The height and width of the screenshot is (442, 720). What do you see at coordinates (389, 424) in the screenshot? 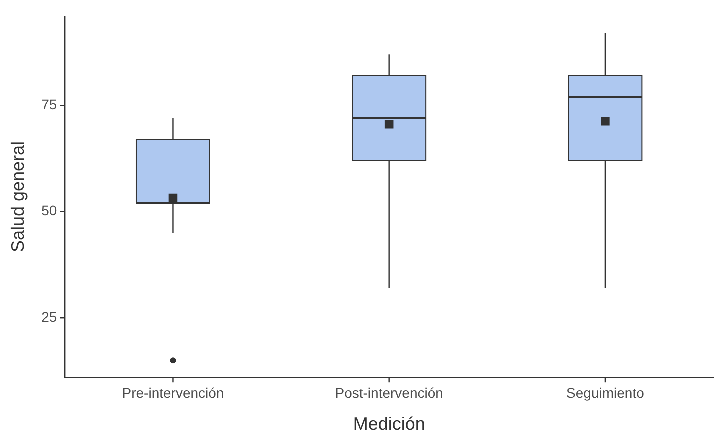
I see `x-axis-title: Medición` at bounding box center [389, 424].